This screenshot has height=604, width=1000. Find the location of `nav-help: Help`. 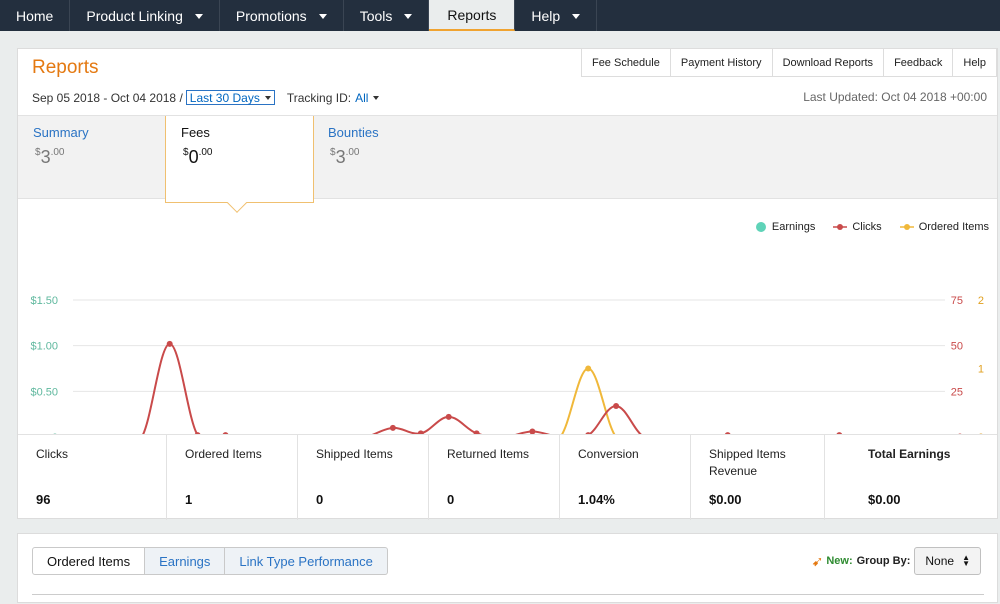

nav-help: Help is located at coordinates (556, 15).